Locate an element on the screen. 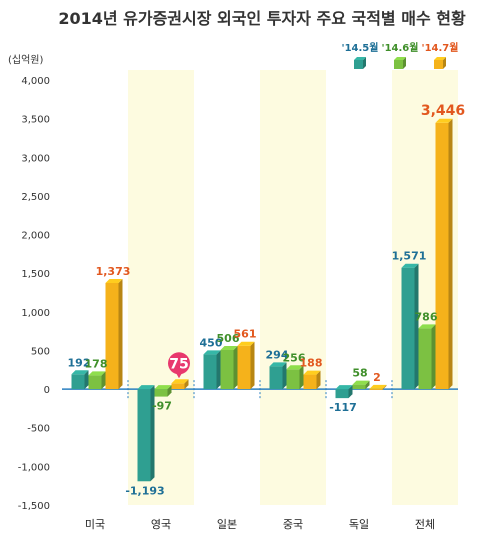 This screenshot has width=496, height=547. data-label: 58 is located at coordinates (359, 373).